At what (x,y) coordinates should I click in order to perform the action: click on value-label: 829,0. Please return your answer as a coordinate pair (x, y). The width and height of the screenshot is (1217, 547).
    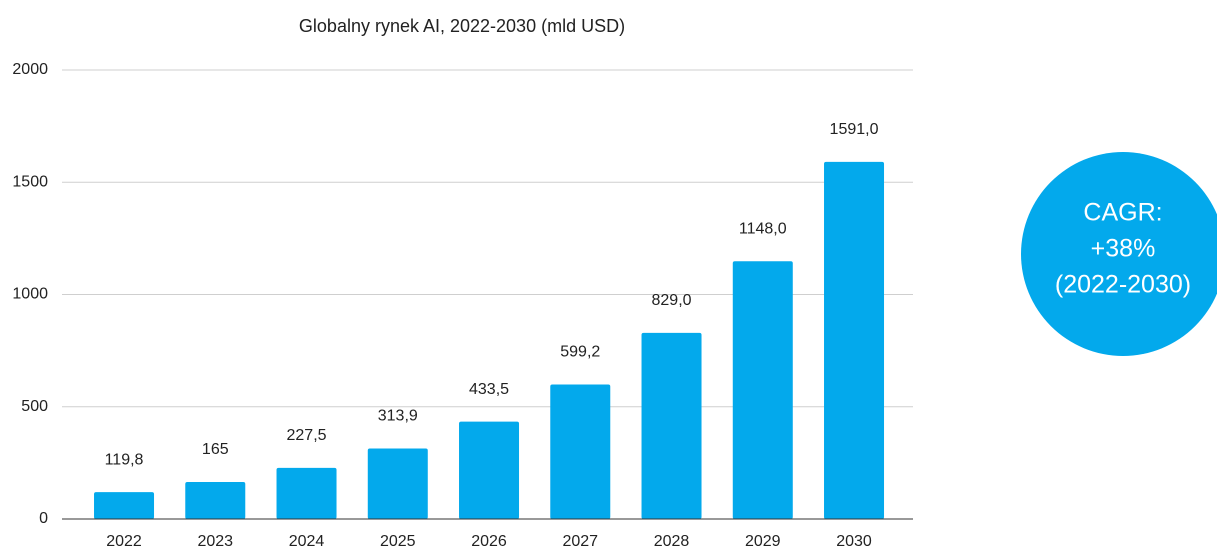
    Looking at the image, I should click on (672, 300).